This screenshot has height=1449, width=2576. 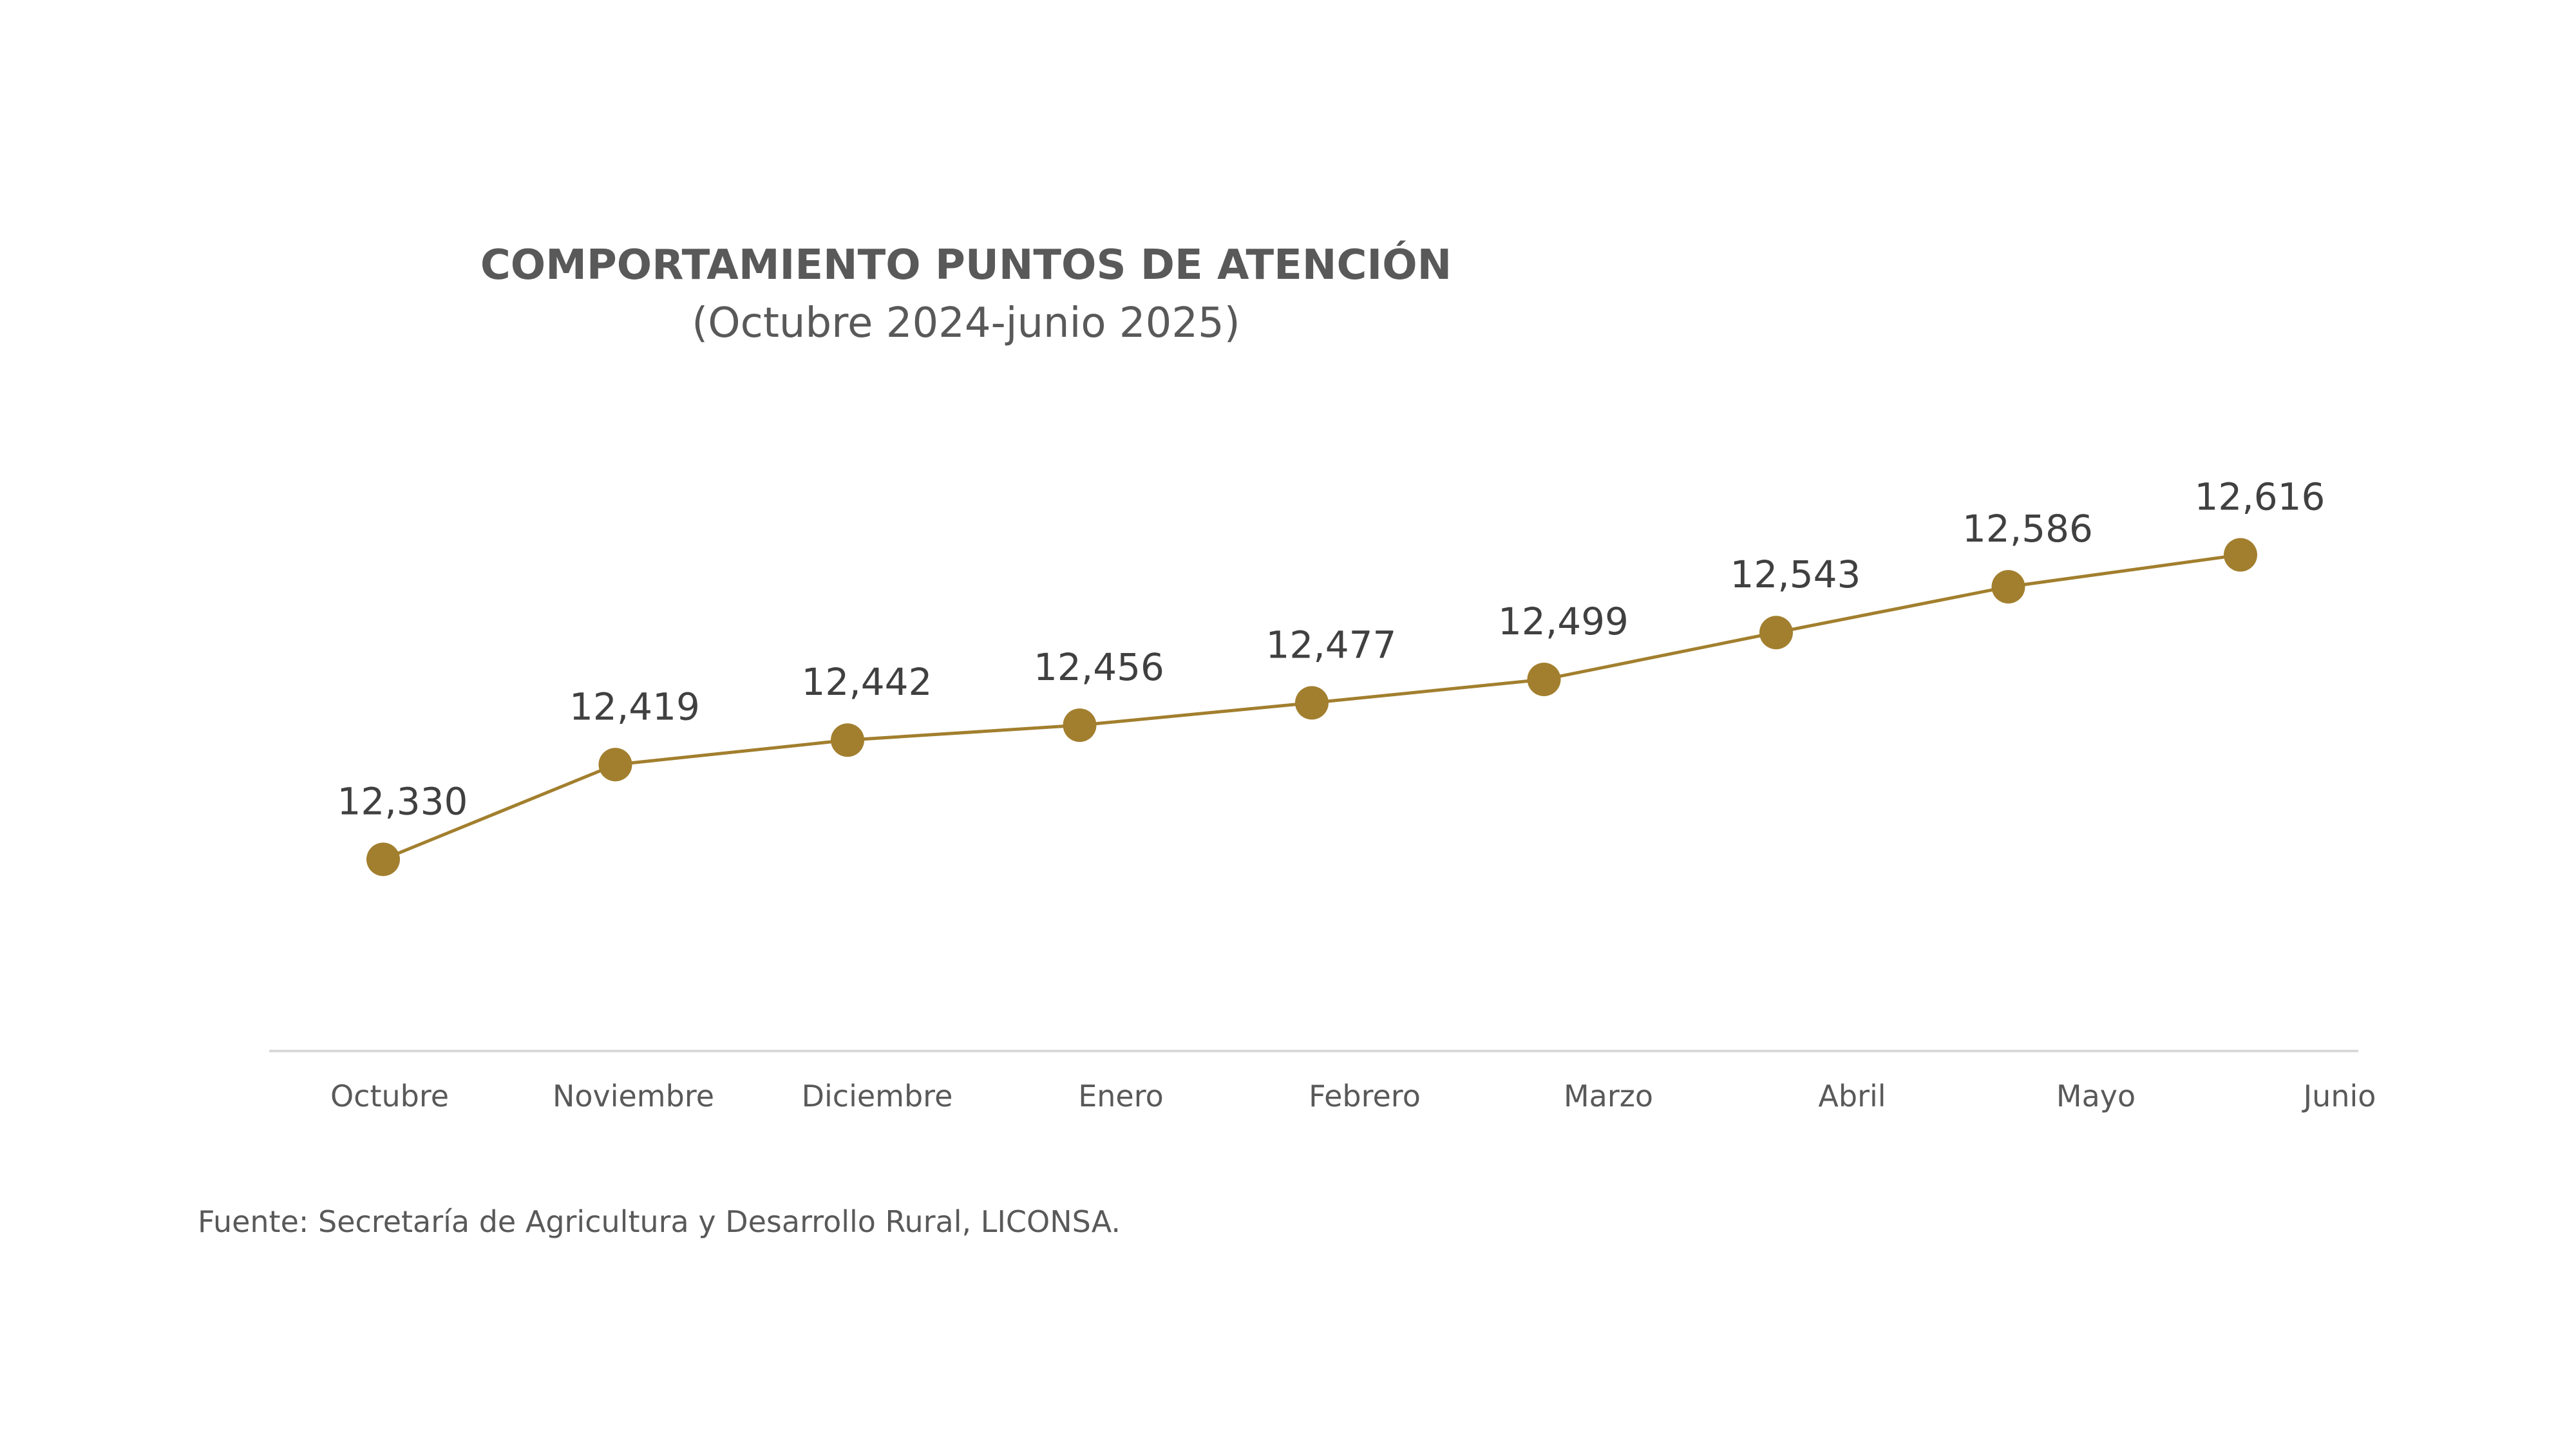 I want to click on chart-subtitle: (Octubre 2024-junio 2025), so click(x=966, y=323).